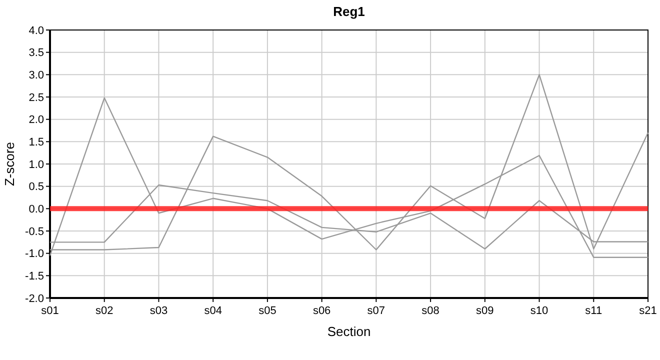  Describe the element at coordinates (376, 311) in the screenshot. I see `x-tick-label: s07` at that location.